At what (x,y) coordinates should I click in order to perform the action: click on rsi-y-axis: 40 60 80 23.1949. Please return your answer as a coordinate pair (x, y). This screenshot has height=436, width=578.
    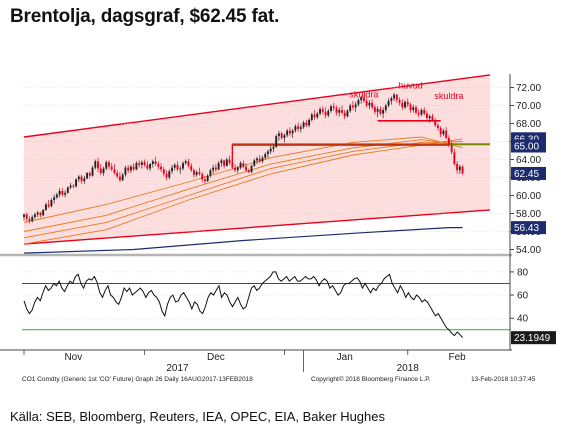
    Looking at the image, I should click on (533, 306).